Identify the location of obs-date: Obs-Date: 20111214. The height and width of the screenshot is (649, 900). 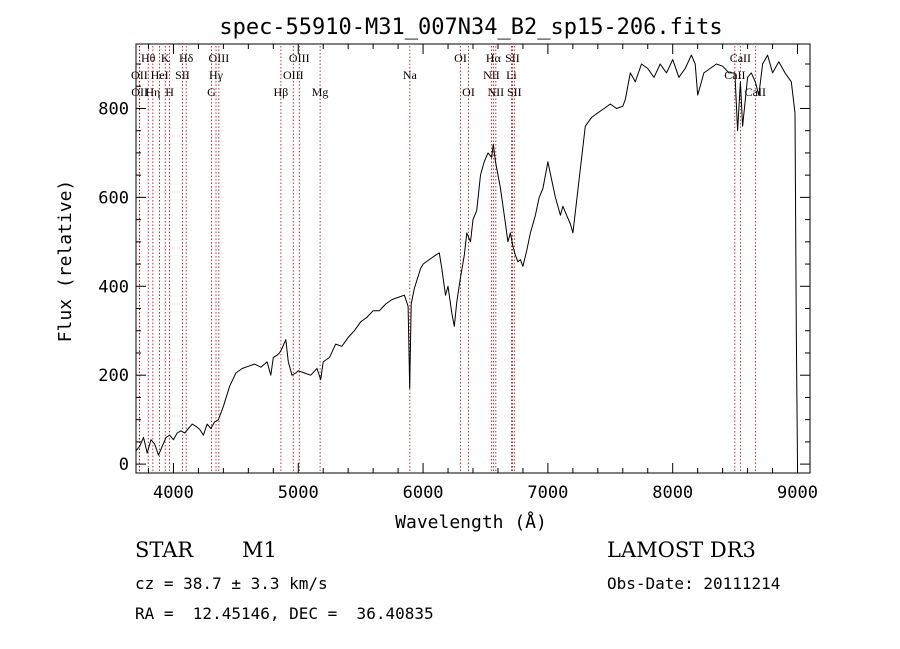
(694, 583).